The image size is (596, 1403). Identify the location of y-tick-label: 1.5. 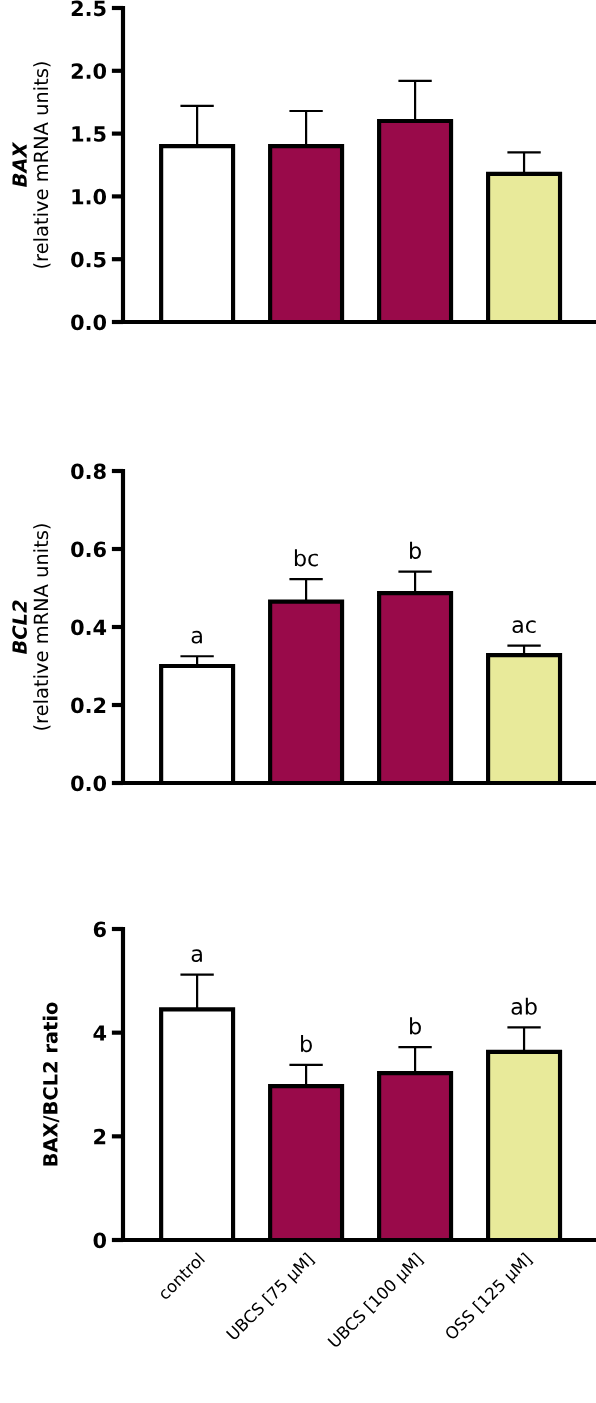
(89, 134).